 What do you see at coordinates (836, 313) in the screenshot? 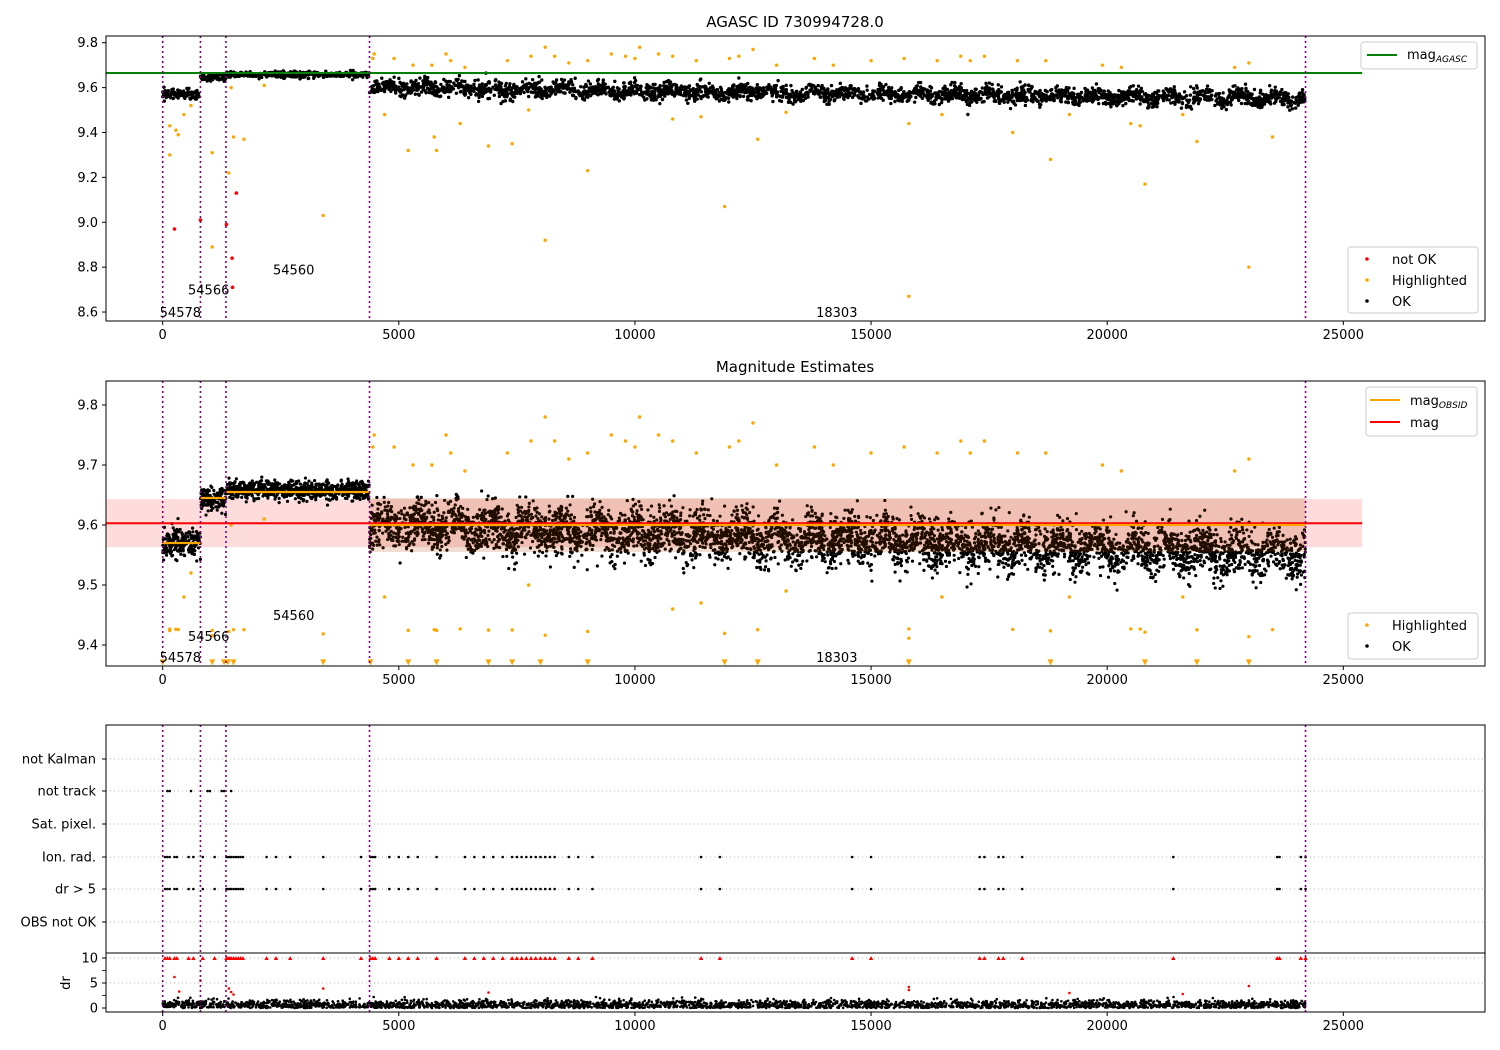
I see `obsid-label: 18303` at bounding box center [836, 313].